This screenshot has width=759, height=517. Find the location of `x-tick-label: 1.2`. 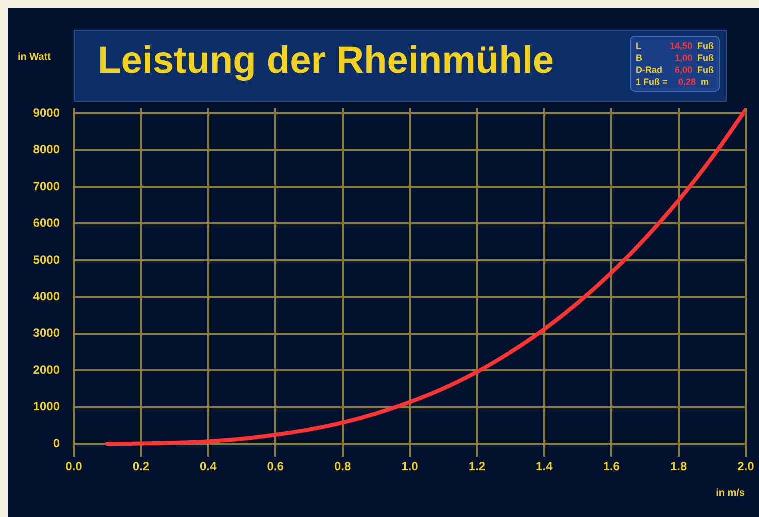

x-tick-label: 1.2 is located at coordinates (477, 467).